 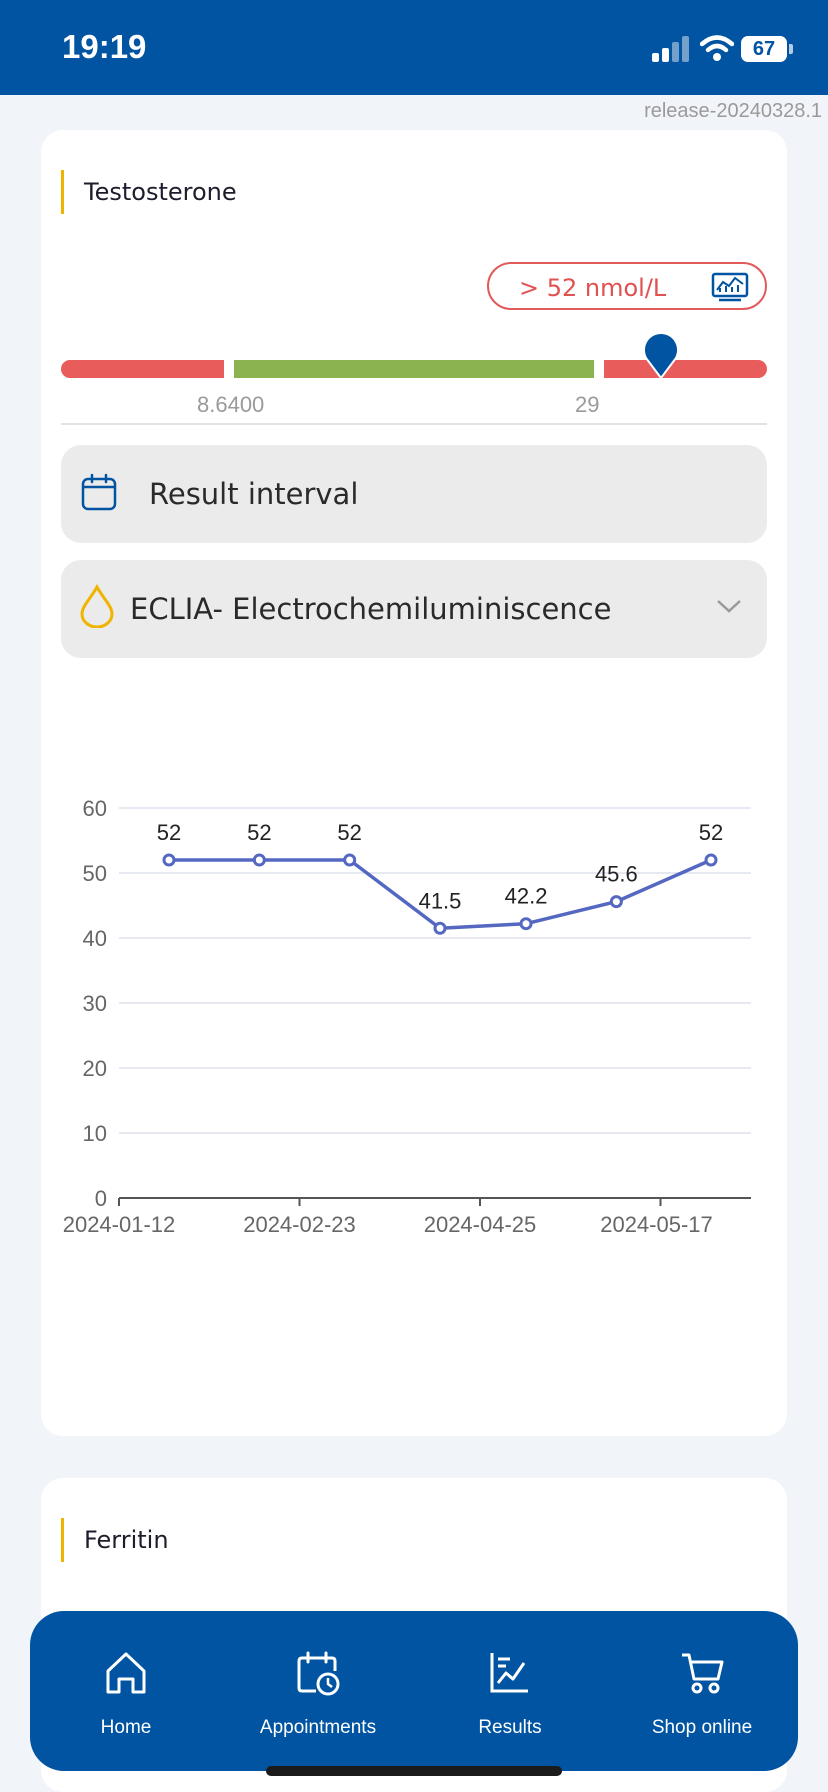 I want to click on range-low-value: 8.6400, so click(x=231, y=404).